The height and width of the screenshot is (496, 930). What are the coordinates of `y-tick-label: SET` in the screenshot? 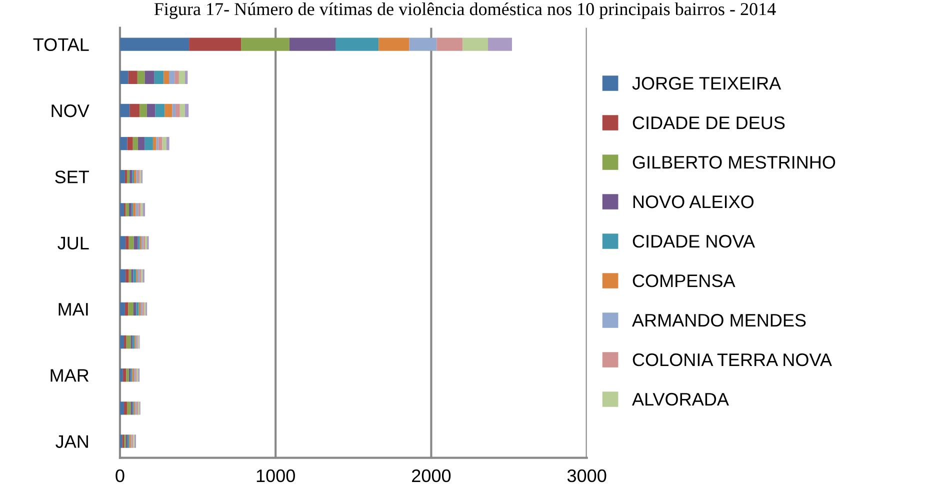 It's located at (72, 177).